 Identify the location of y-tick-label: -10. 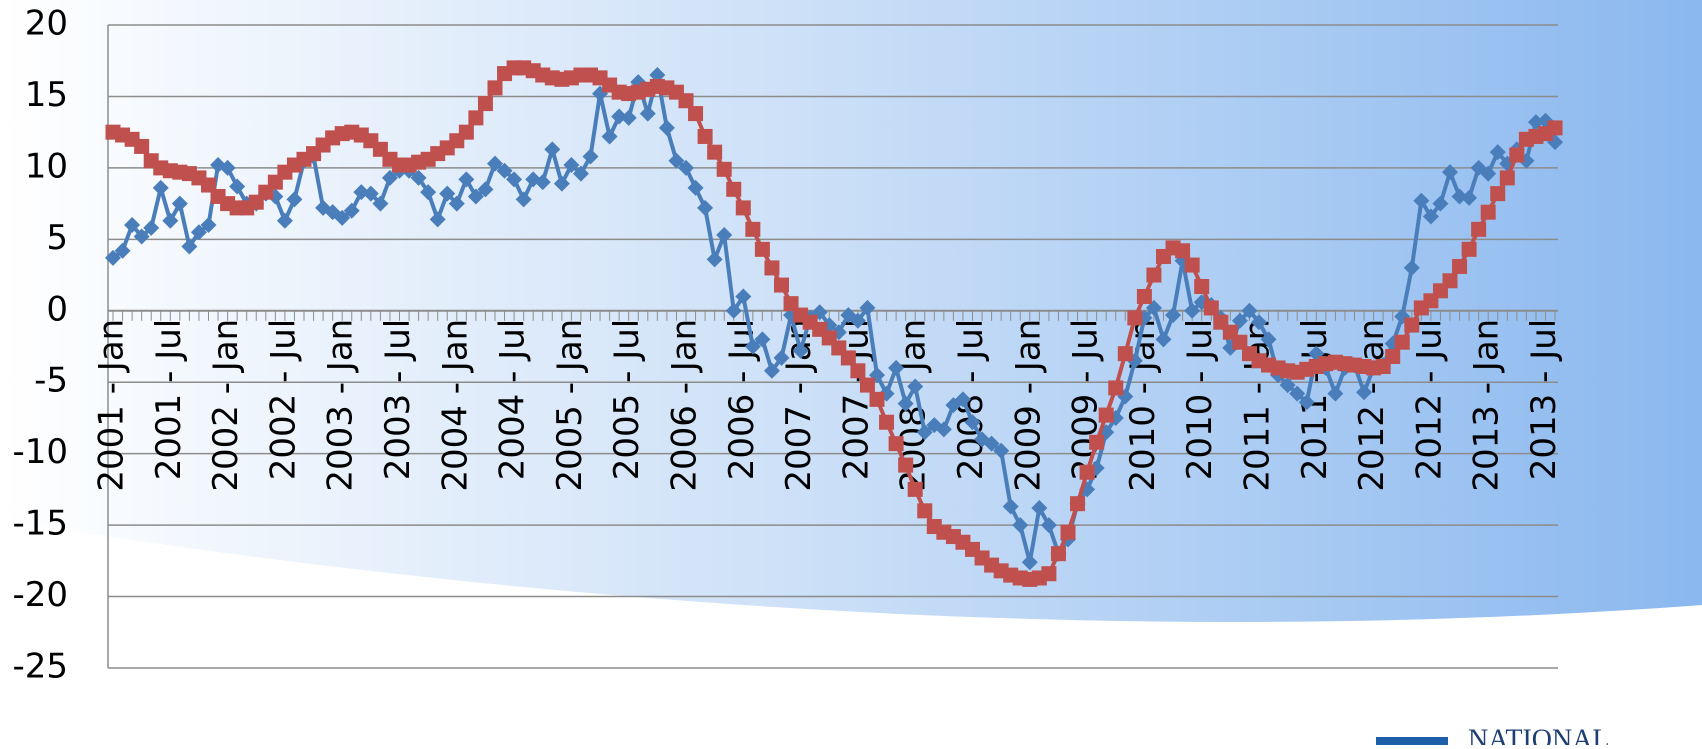
(40, 452).